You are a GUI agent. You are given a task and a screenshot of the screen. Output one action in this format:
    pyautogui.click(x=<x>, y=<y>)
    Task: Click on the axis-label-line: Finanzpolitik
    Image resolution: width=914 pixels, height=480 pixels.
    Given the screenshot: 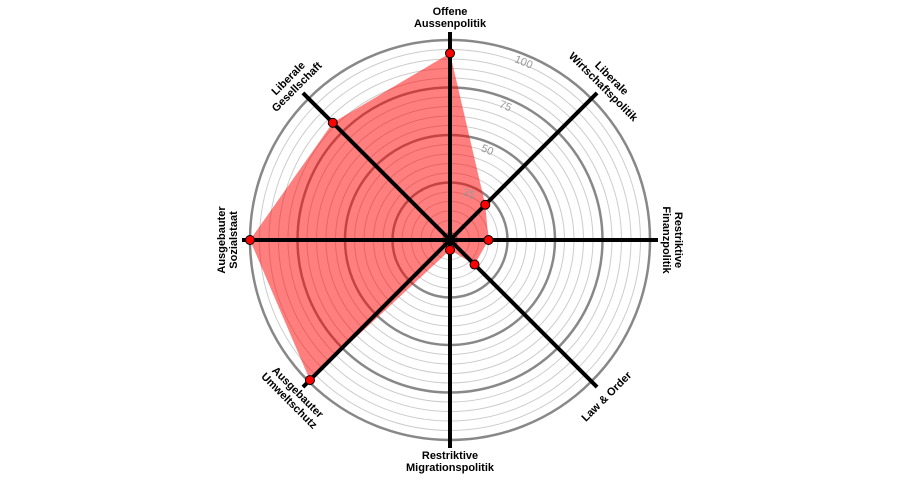 What is the action you would take?
    pyautogui.click(x=666, y=240)
    